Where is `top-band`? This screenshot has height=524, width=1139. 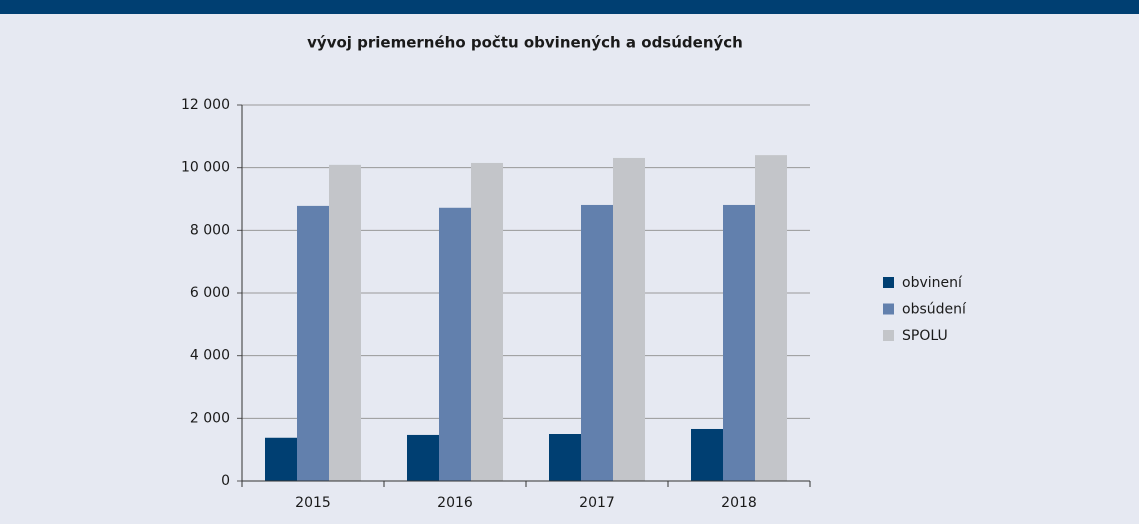 top-band is located at coordinates (569, 7).